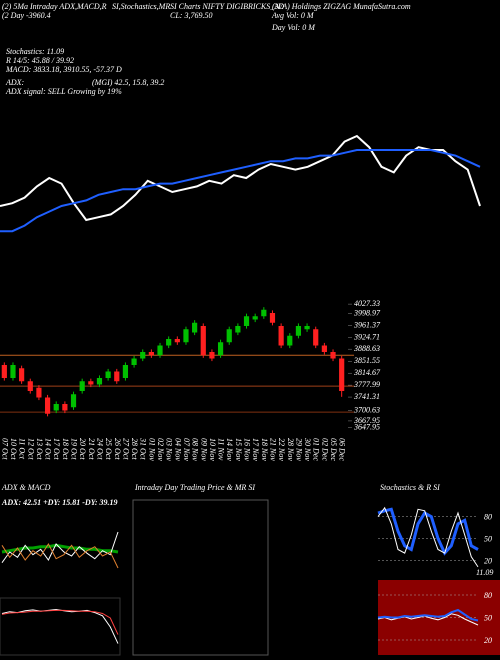 This screenshot has height=660, width=500. I want to click on x-tick-label: 13 Oct, so click(39, 449).